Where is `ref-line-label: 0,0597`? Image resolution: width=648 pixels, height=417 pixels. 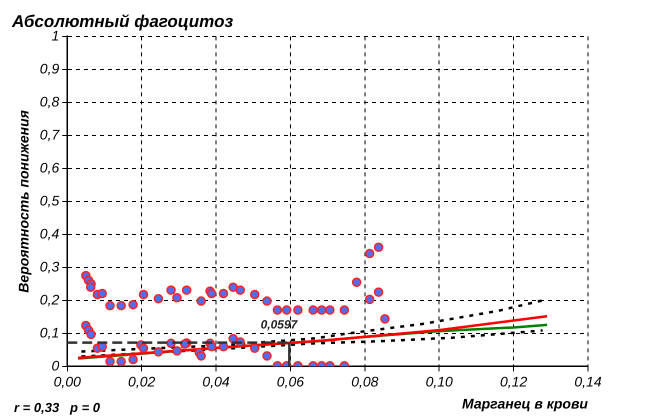 ref-line-label: 0,0597 is located at coordinates (279, 325).